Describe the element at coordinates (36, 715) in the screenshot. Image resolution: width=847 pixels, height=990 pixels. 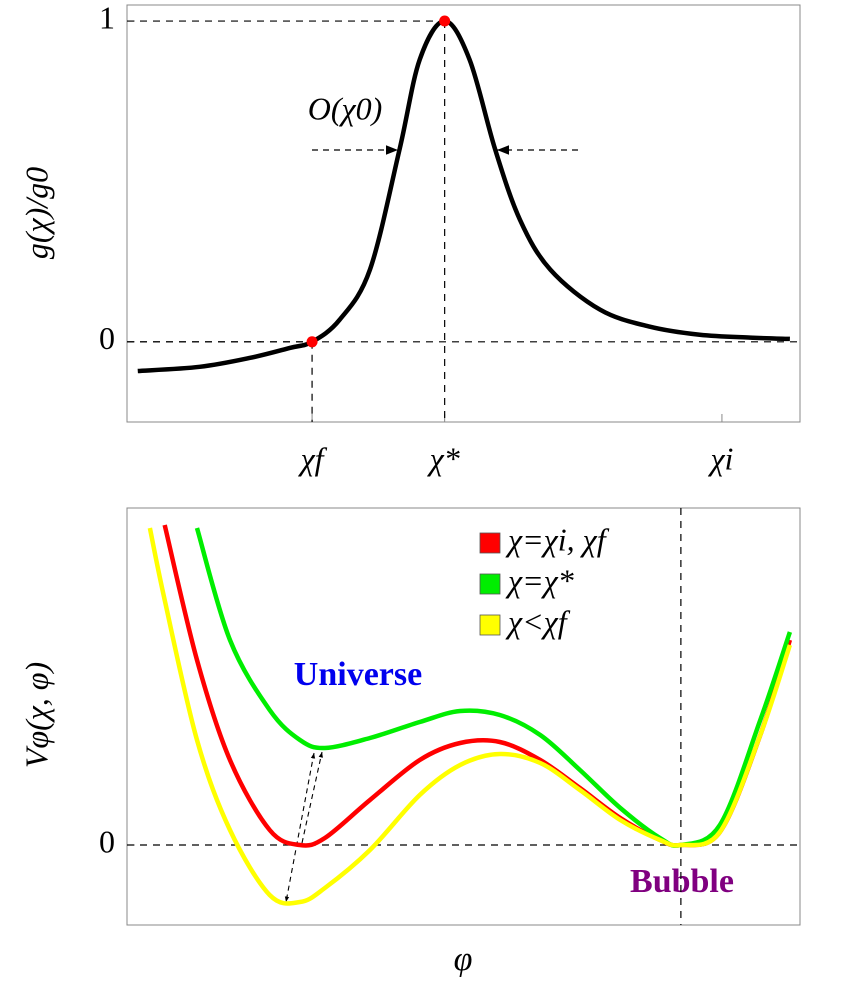
I see `y-axis-label: Vφ(χ, φ)` at that location.